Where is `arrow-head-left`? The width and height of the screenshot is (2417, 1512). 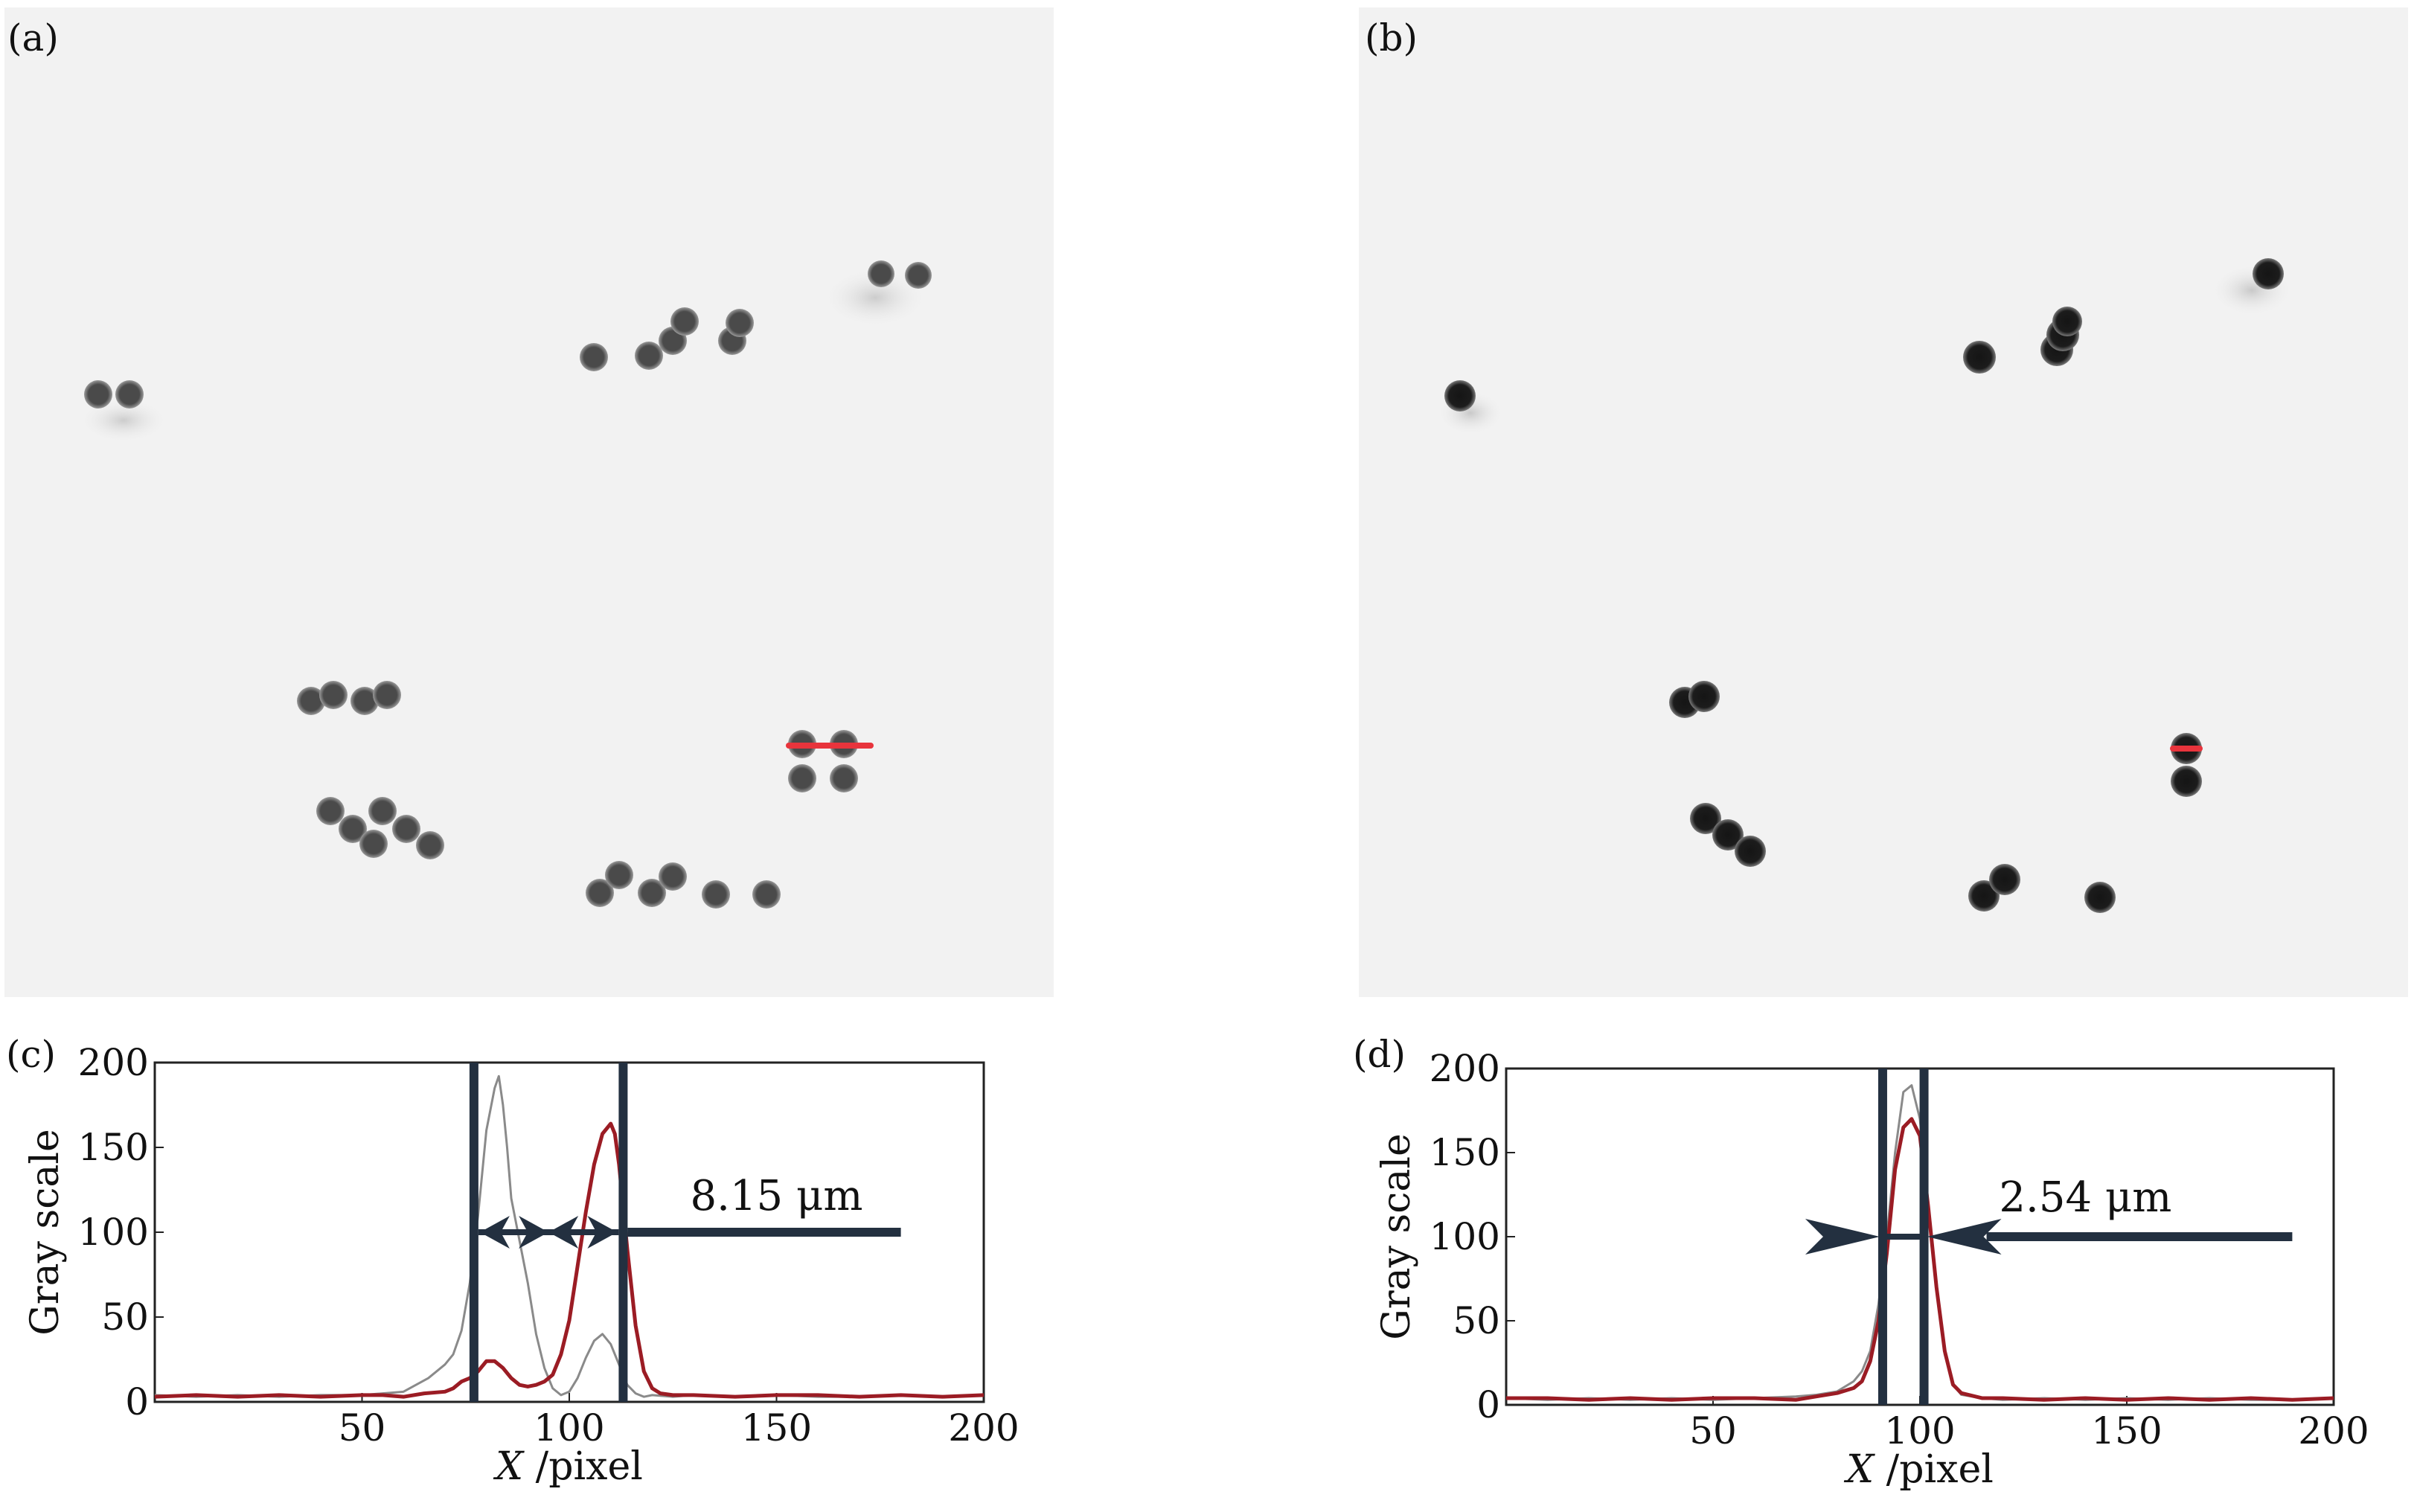
arrow-head-left is located at coordinates (1842, 1237).